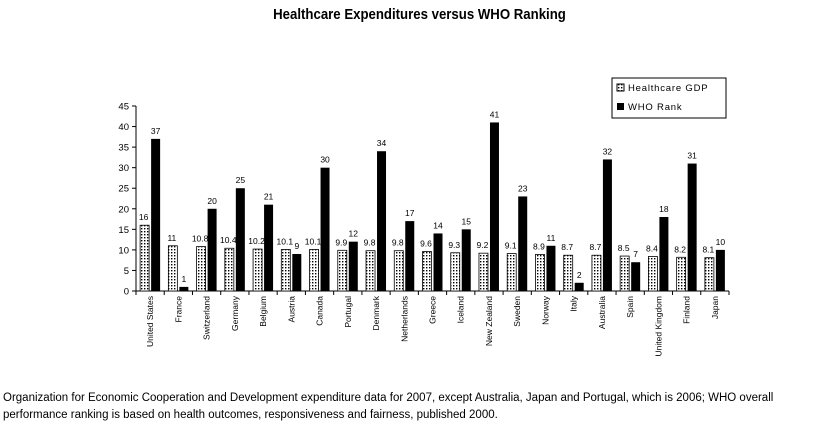 This screenshot has width=839, height=428. I want to click on data-label-healthcare-gdp-denmark: 9.8, so click(370, 243).